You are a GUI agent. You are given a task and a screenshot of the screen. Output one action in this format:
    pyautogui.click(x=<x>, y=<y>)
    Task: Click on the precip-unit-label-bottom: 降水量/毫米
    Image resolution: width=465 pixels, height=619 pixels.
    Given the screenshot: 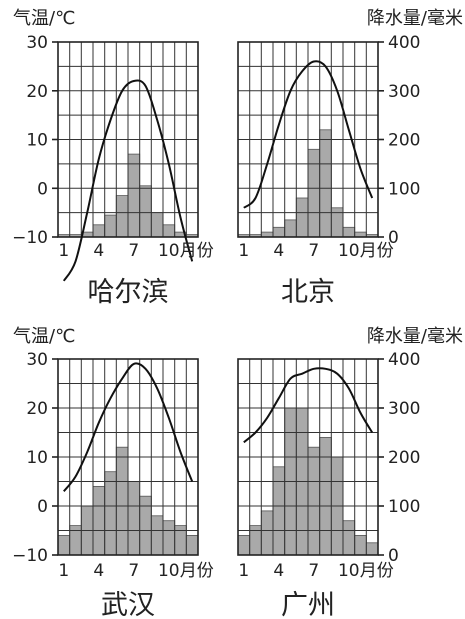 What is the action you would take?
    pyautogui.click(x=415, y=336)
    